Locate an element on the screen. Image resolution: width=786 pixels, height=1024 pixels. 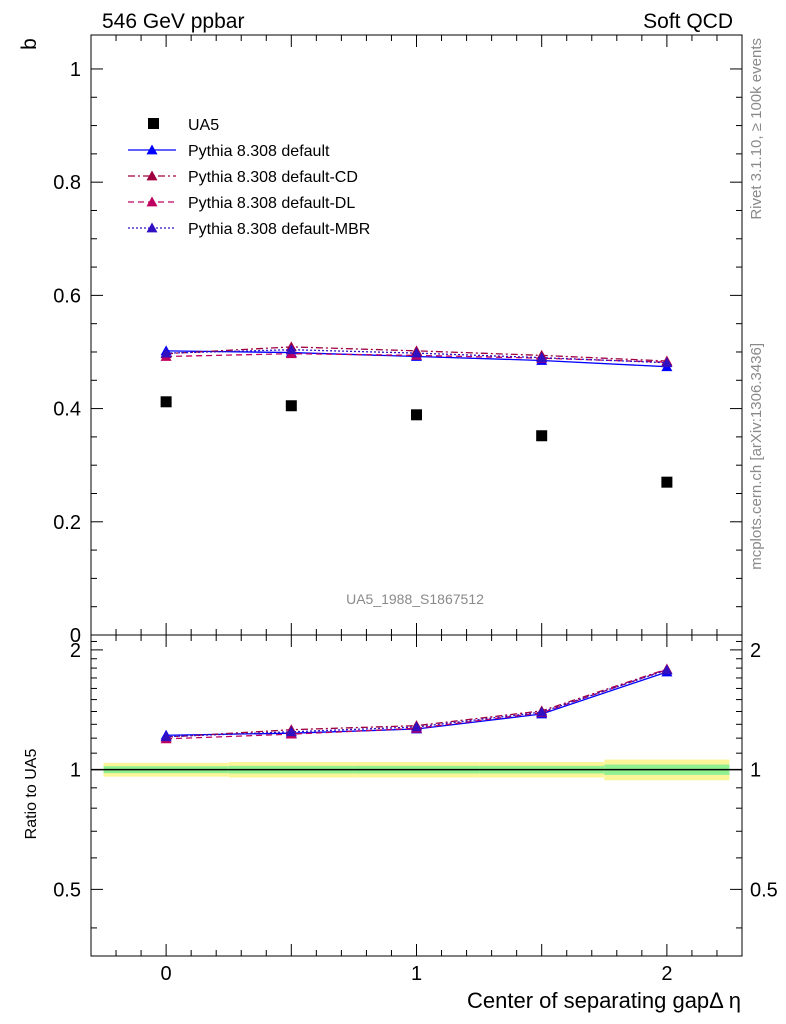
ratio-y-tick-label: 1 is located at coordinates (75, 771).